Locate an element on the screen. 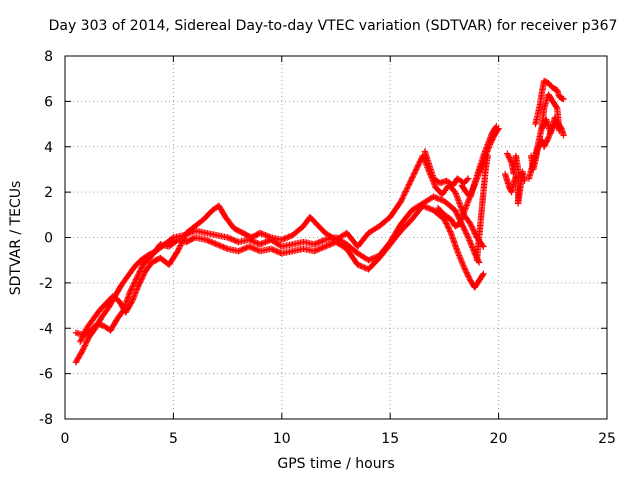 The image size is (640, 480). x-tick-label: 25 is located at coordinates (607, 439).